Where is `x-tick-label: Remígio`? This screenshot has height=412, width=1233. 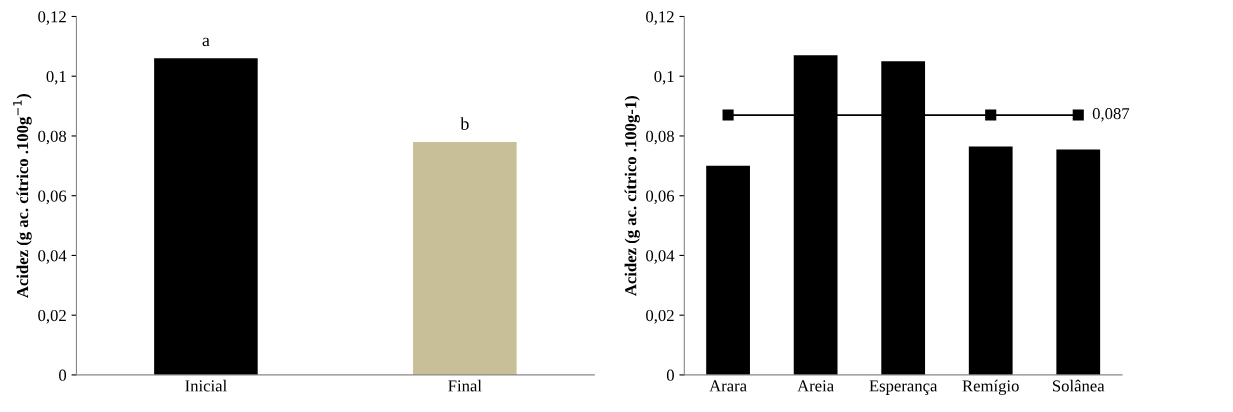 x-tick-label: Remígio is located at coordinates (990, 387).